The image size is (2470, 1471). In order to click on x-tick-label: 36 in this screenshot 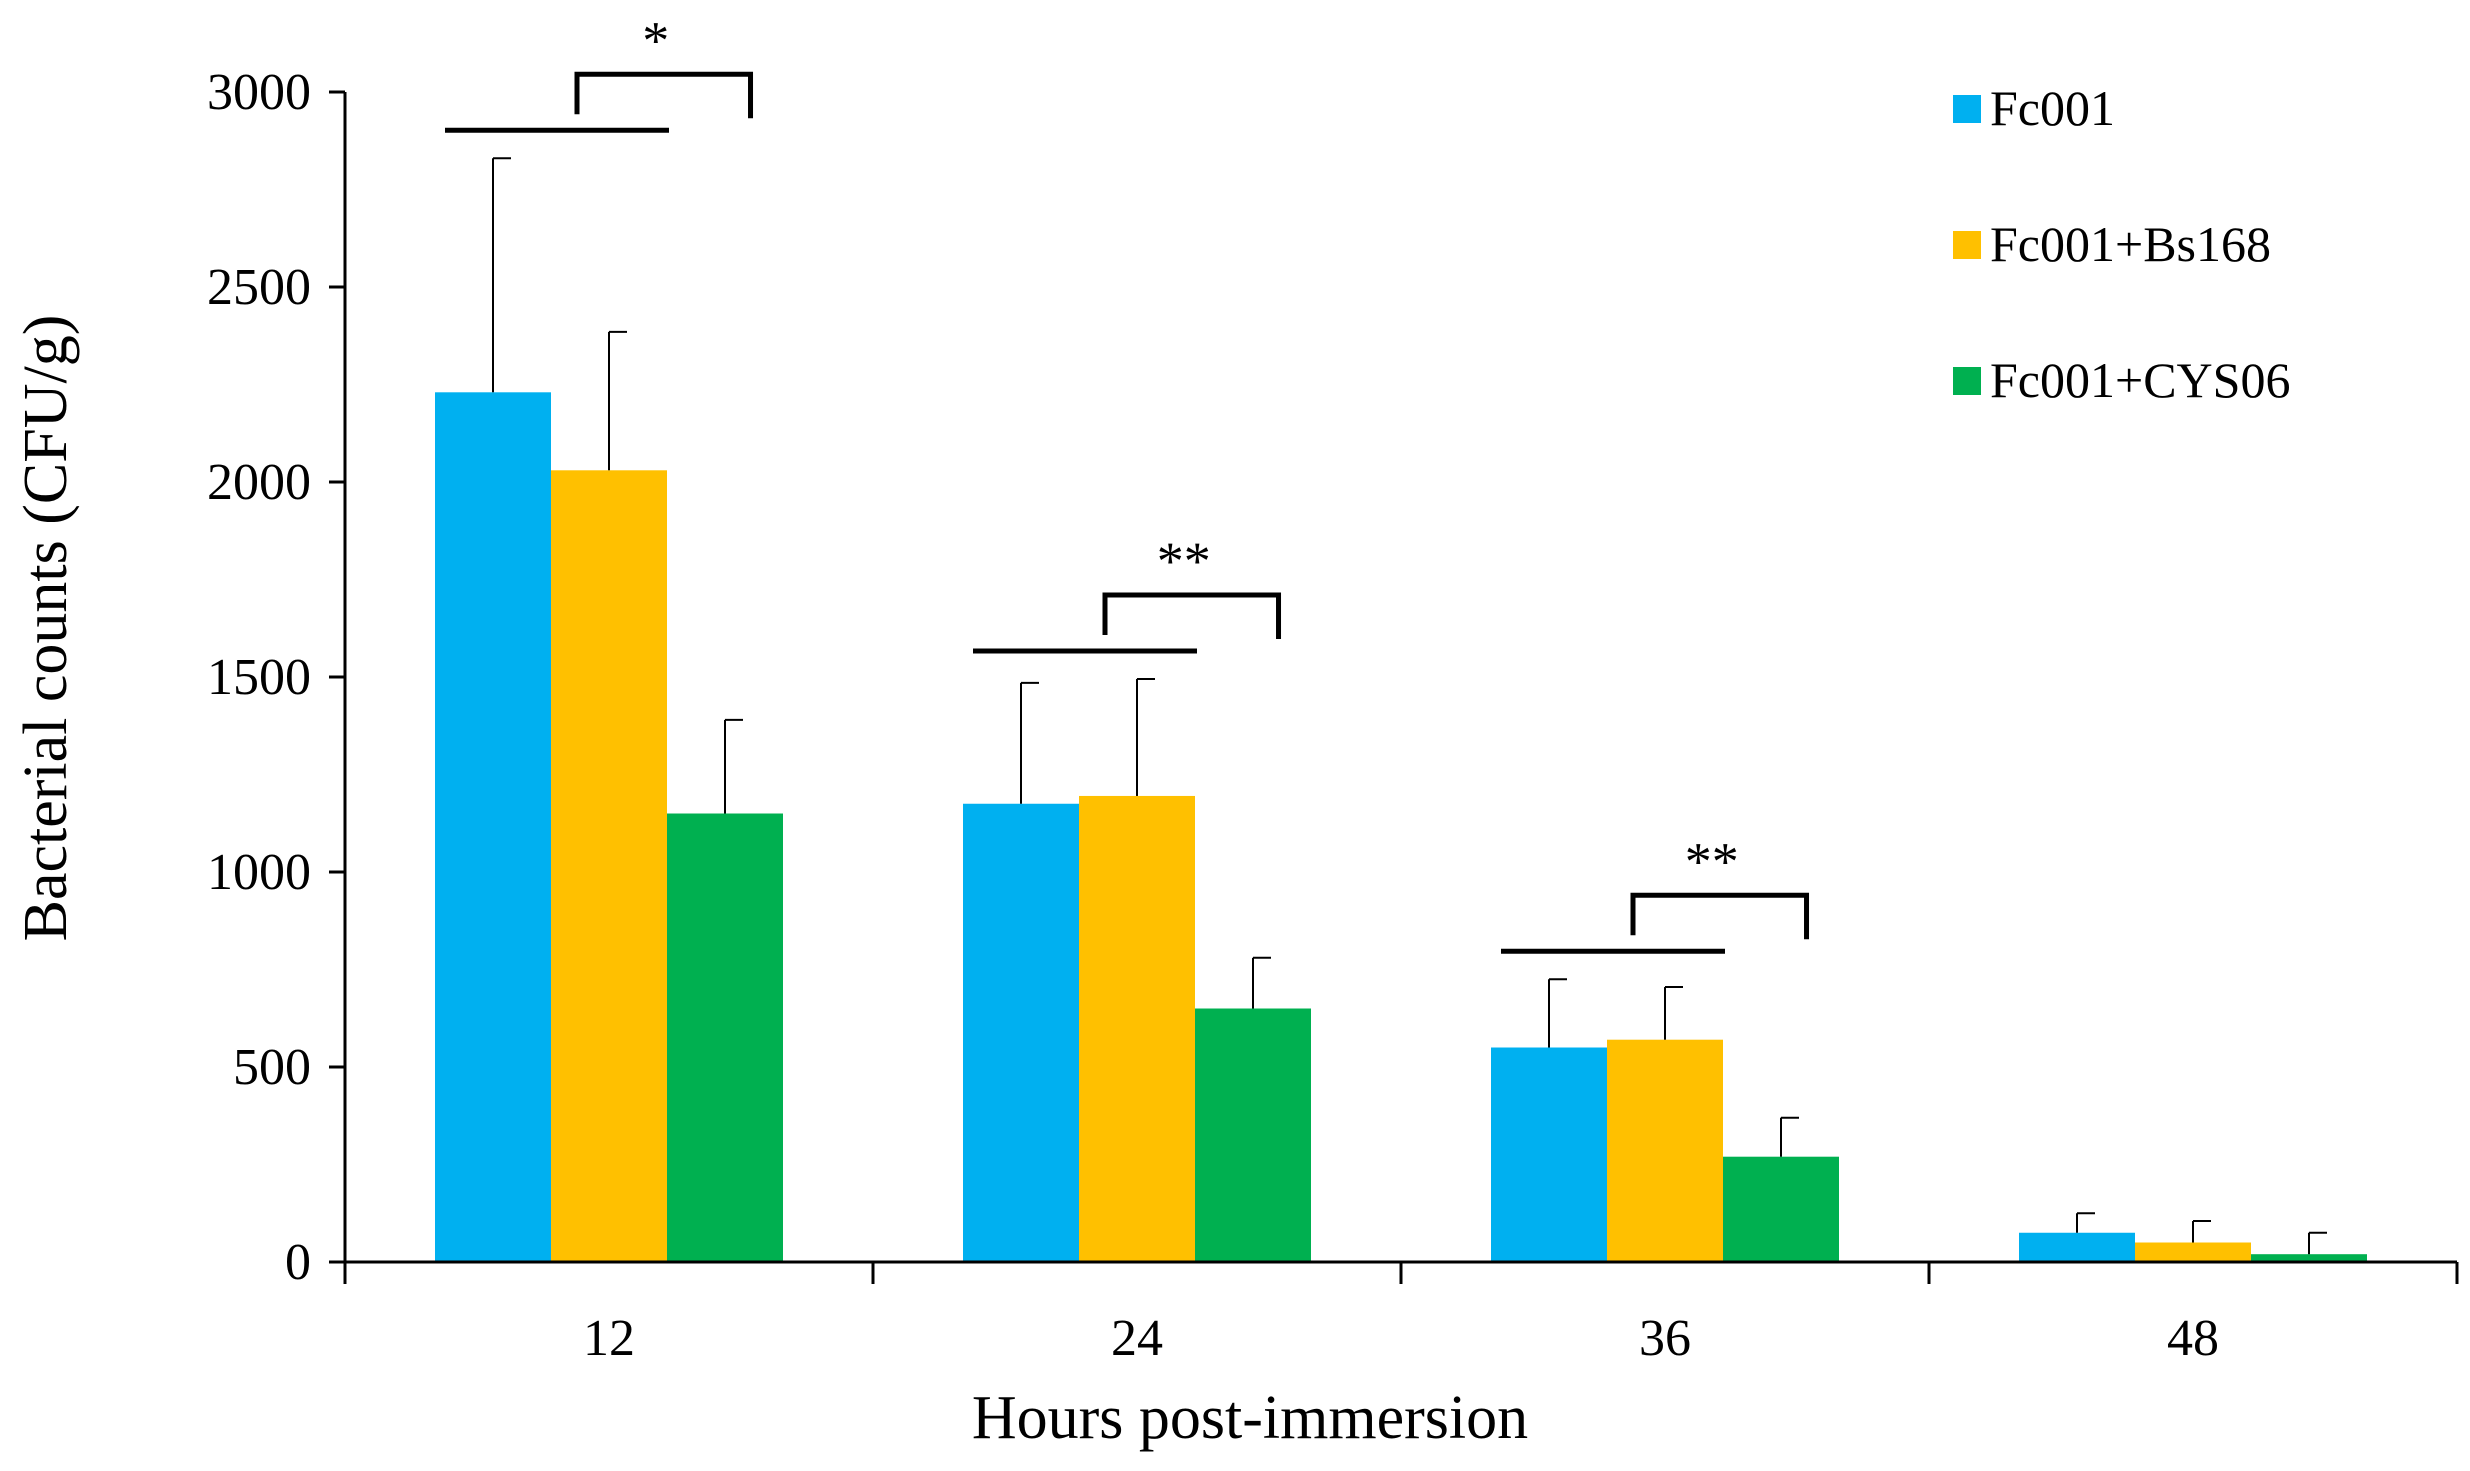, I will do `click(1665, 1338)`.